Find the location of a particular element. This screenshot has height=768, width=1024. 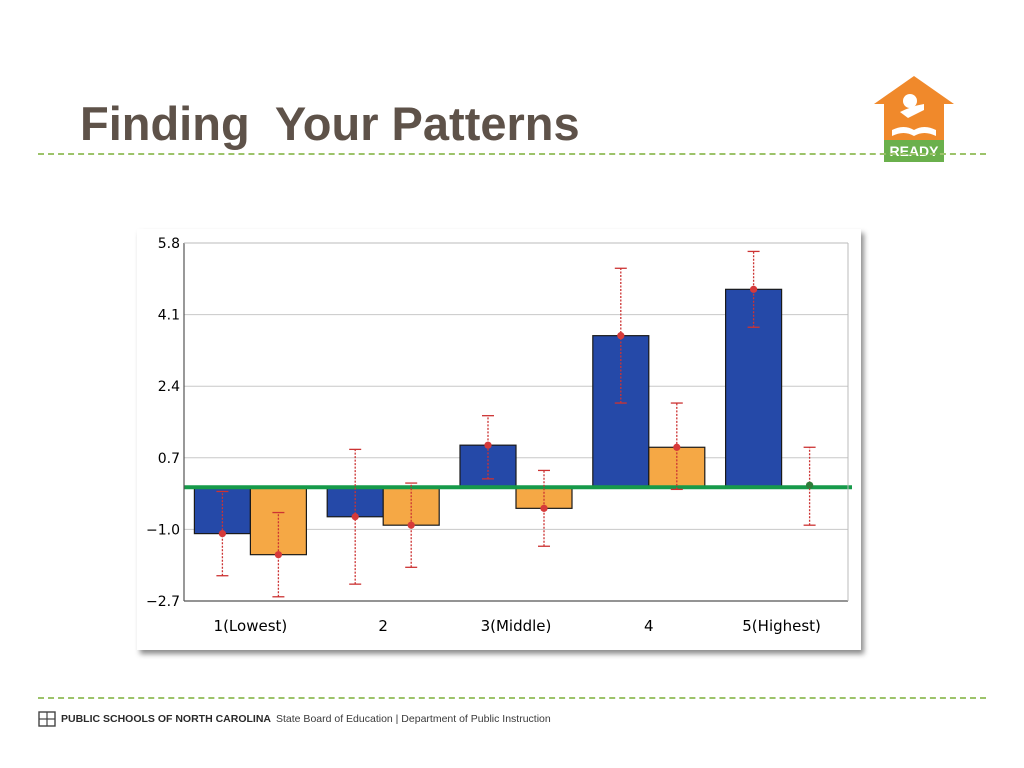

bottom-dashed-rule is located at coordinates (512, 698).